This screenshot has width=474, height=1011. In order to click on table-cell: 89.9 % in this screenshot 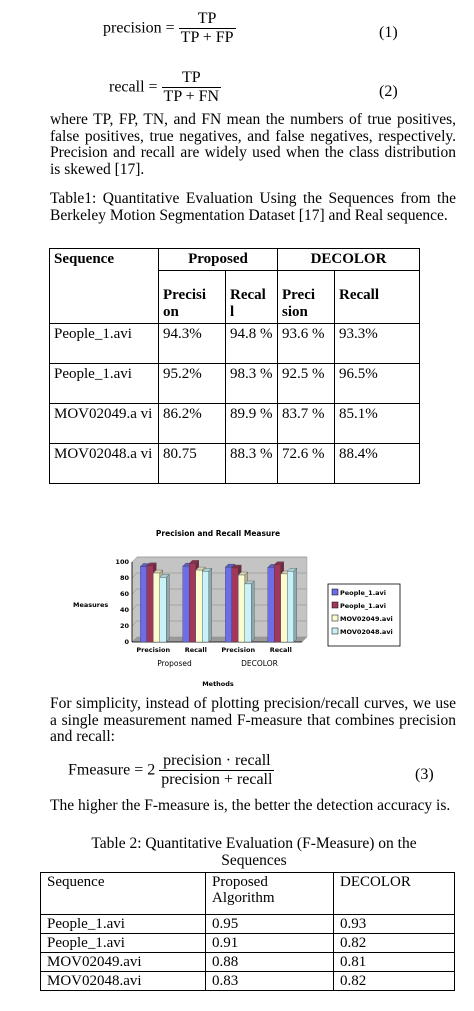, I will do `click(251, 423)`.